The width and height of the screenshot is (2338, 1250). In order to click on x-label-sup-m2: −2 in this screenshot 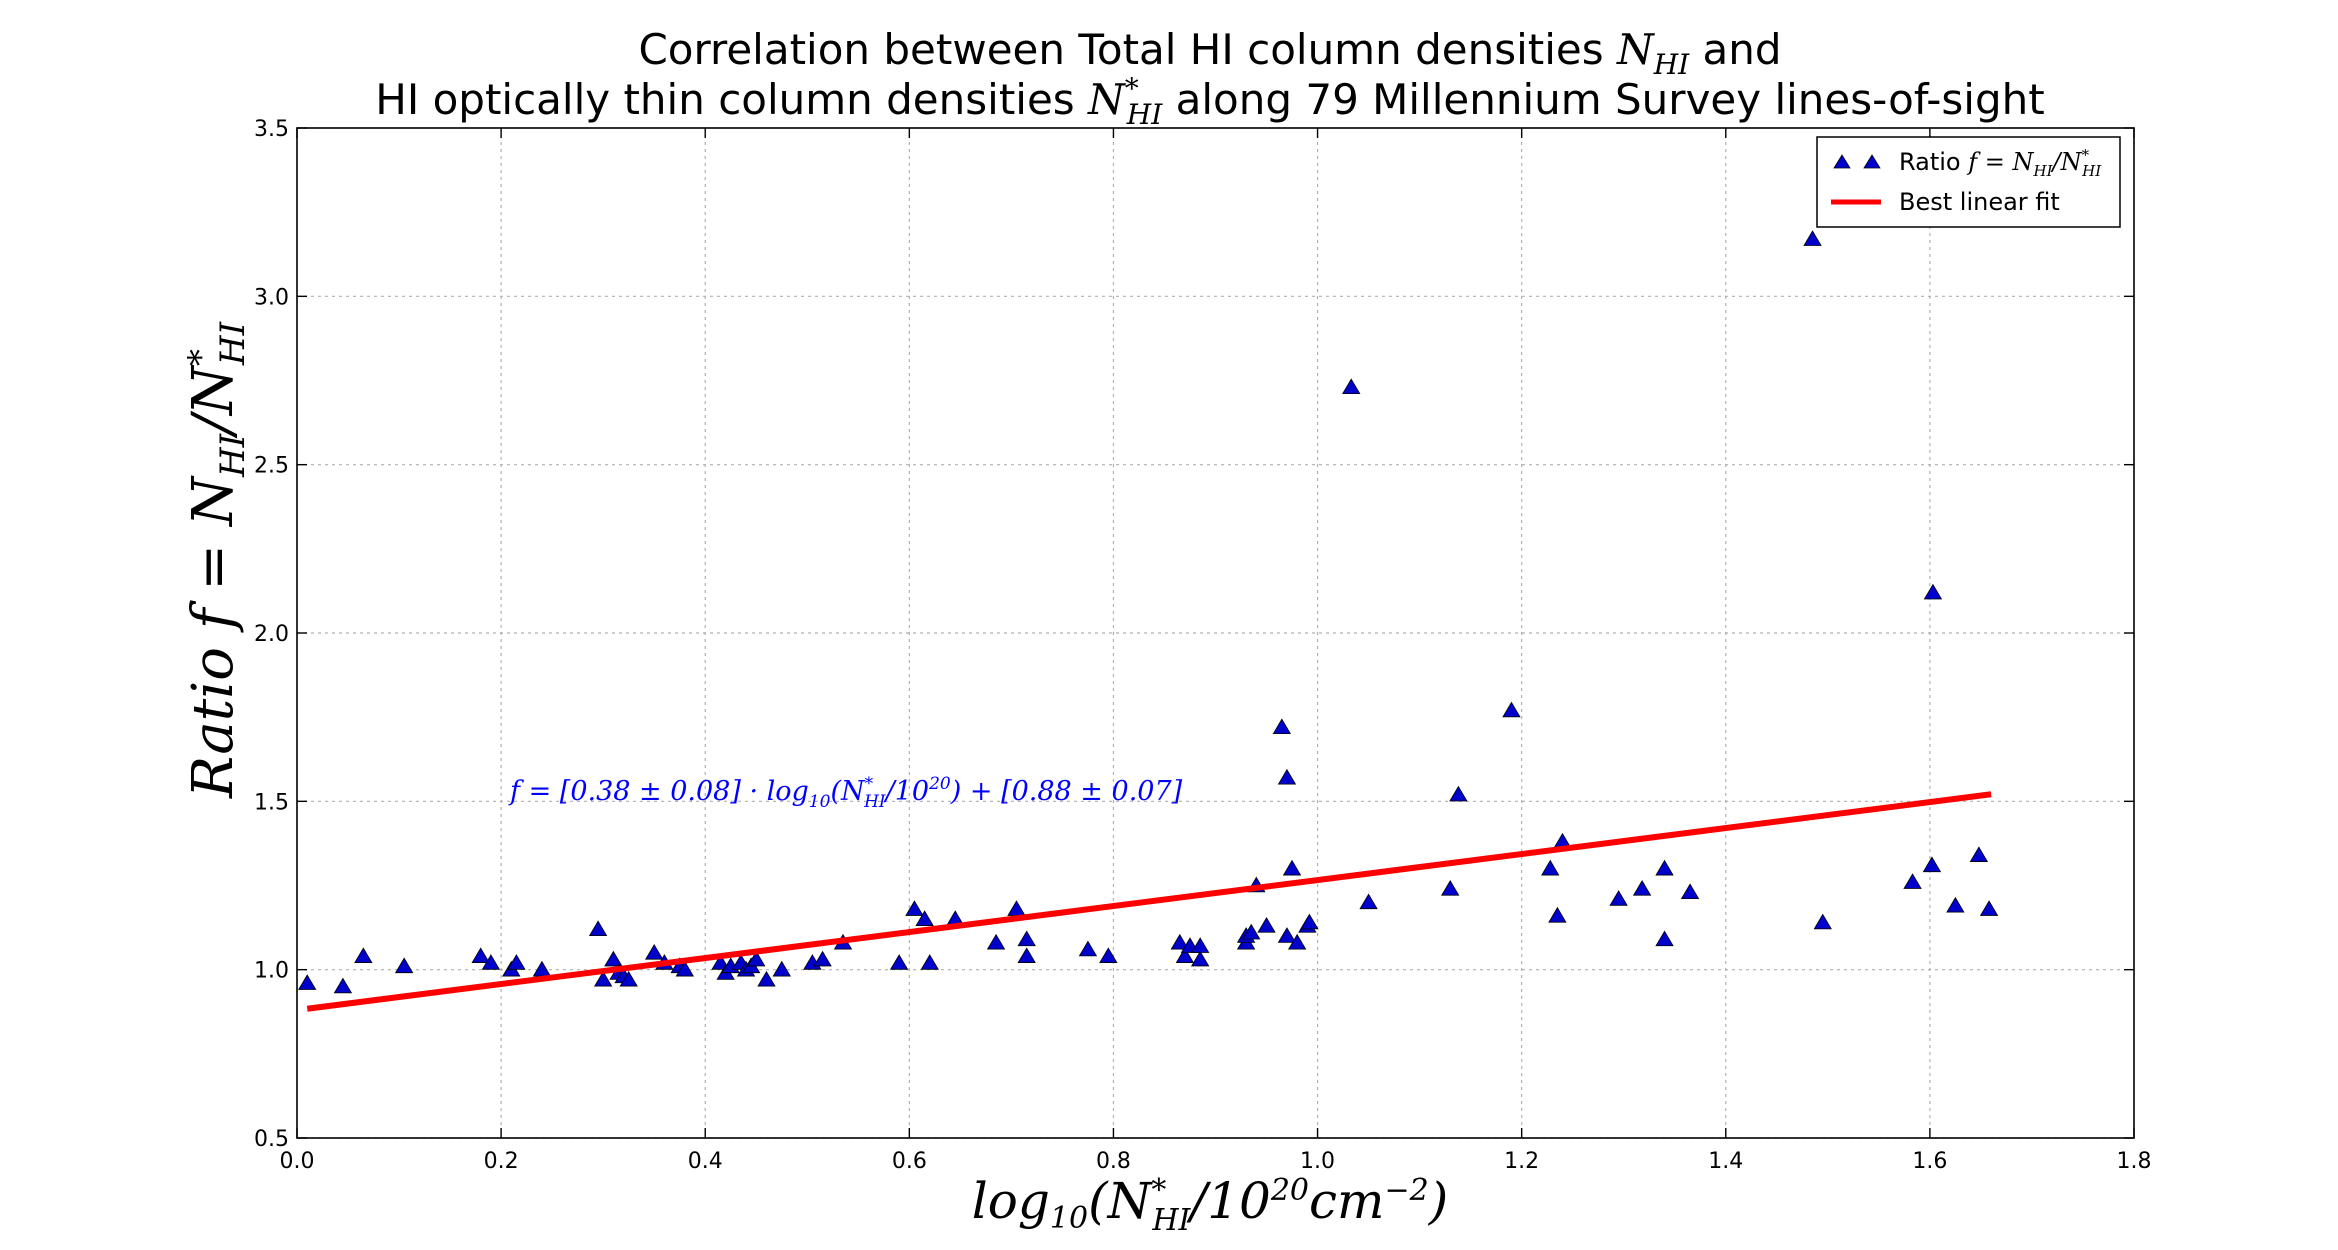, I will do `click(1406, 1190)`.